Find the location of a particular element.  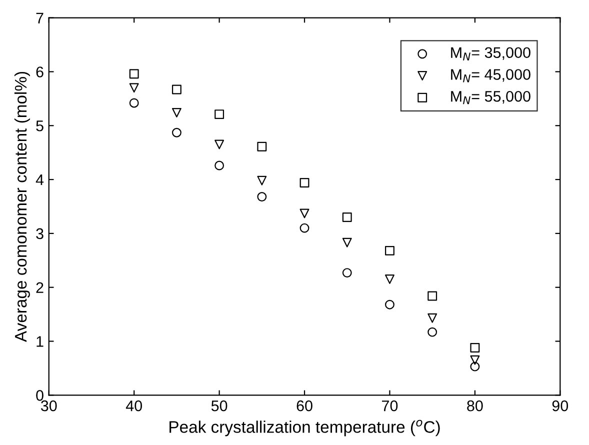

x-tick-label: 70 is located at coordinates (390, 406).